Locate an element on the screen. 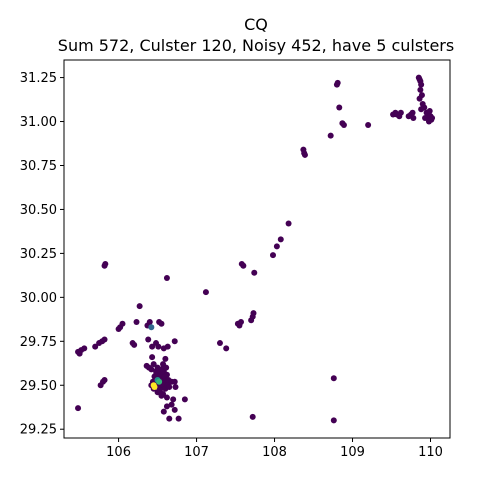  y-tick-label-4: 30.25 is located at coordinates (38, 254).